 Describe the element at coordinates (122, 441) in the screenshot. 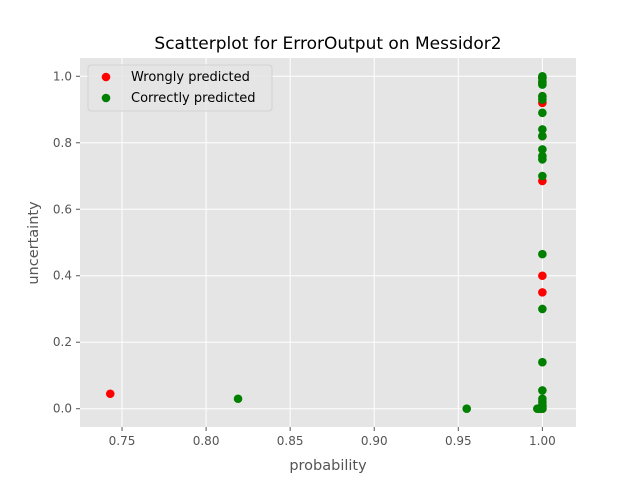

I see `x-tick-label: 0.75` at that location.